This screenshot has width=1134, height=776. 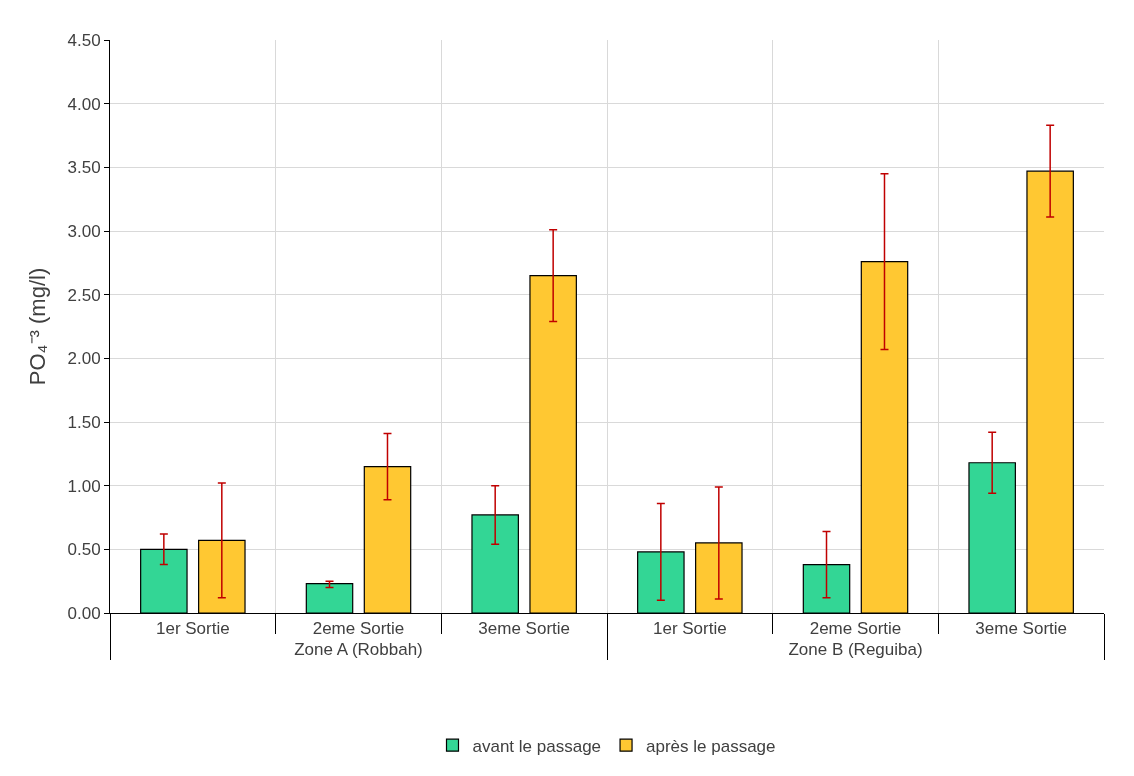 I want to click on y-tick-label: 0.00, so click(x=84, y=613).